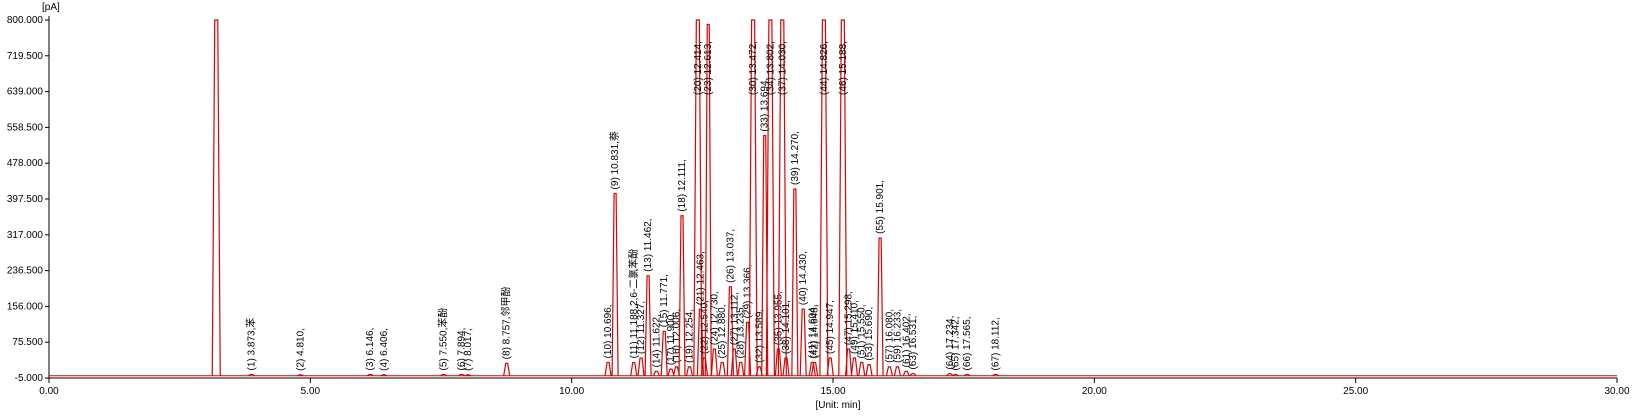 This screenshot has width=1636, height=420. Describe the element at coordinates (25, 235) in the screenshot. I see `y-tick-label: 317.000` at that location.